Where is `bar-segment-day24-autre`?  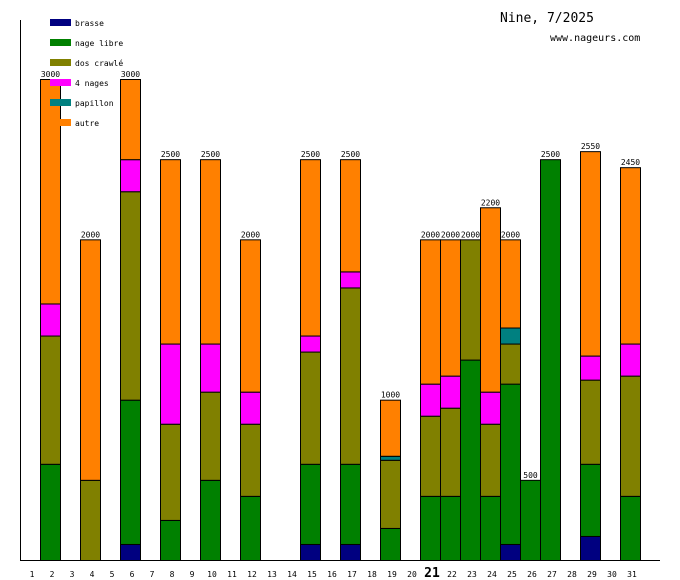
bar-segment-day24-autre is located at coordinates (490, 300).